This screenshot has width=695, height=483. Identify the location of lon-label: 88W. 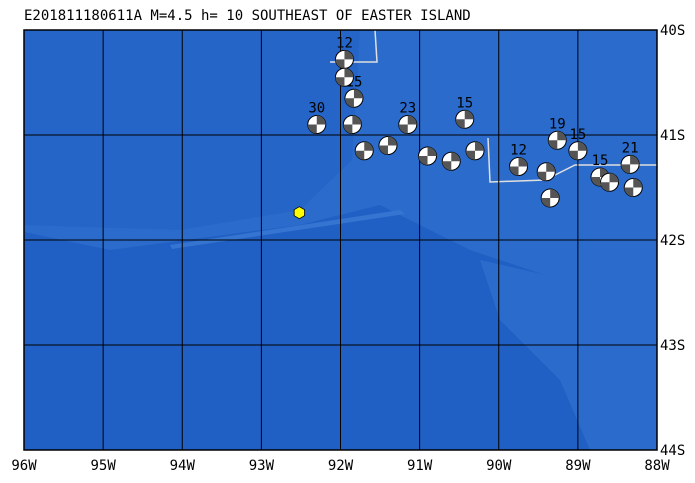
(657, 466).